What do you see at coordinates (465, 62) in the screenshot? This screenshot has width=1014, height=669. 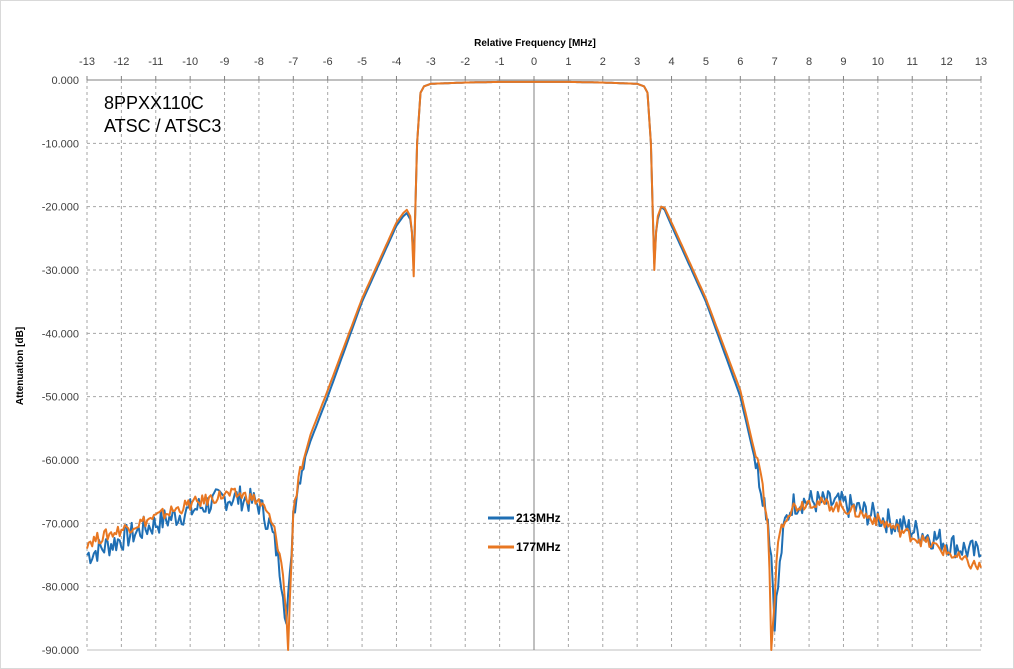 I see `x-tick-label: -2` at bounding box center [465, 62].